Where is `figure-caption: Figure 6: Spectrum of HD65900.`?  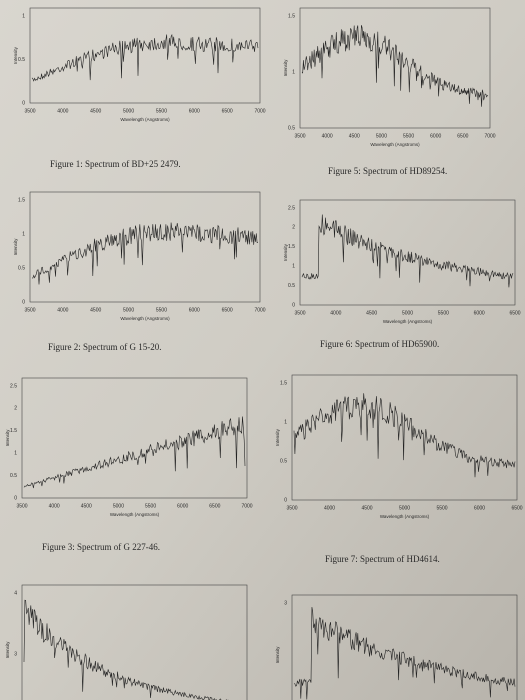
figure-caption: Figure 6: Spectrum of HD65900. is located at coordinates (379, 344).